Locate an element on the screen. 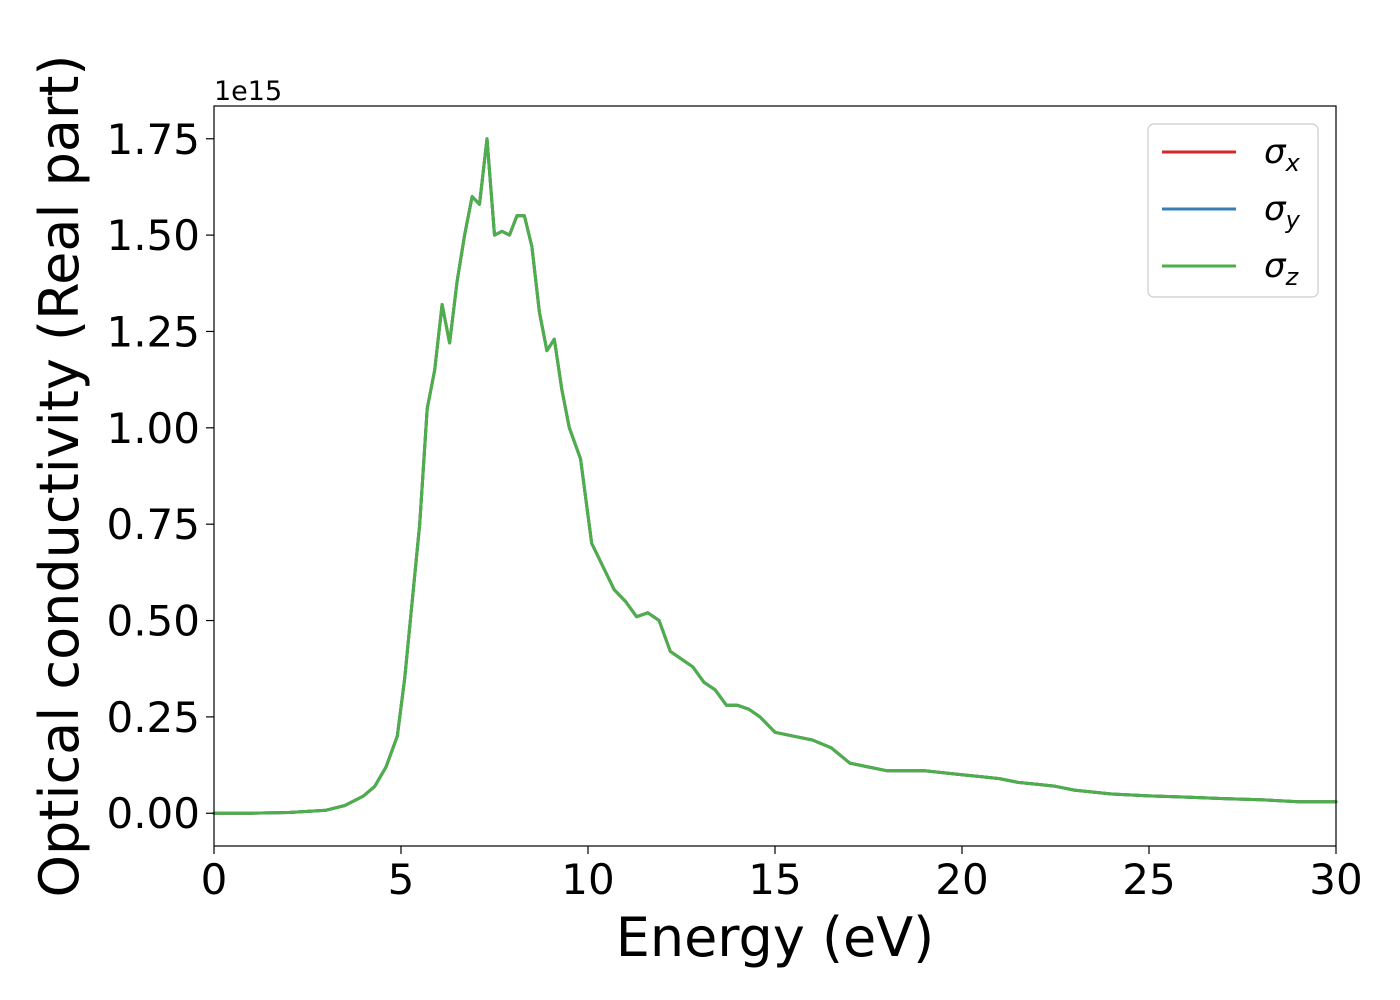 This screenshot has width=1400, height=1000. y-tick-label: 0.25 is located at coordinates (153, 717).